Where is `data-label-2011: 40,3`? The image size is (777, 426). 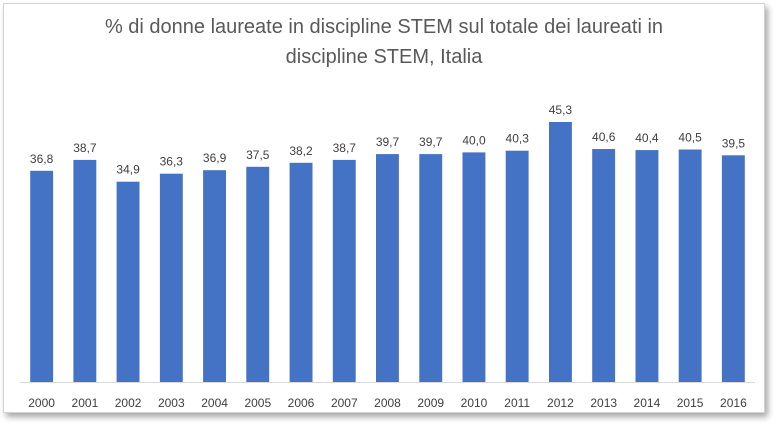 data-label-2011: 40,3 is located at coordinates (518, 139).